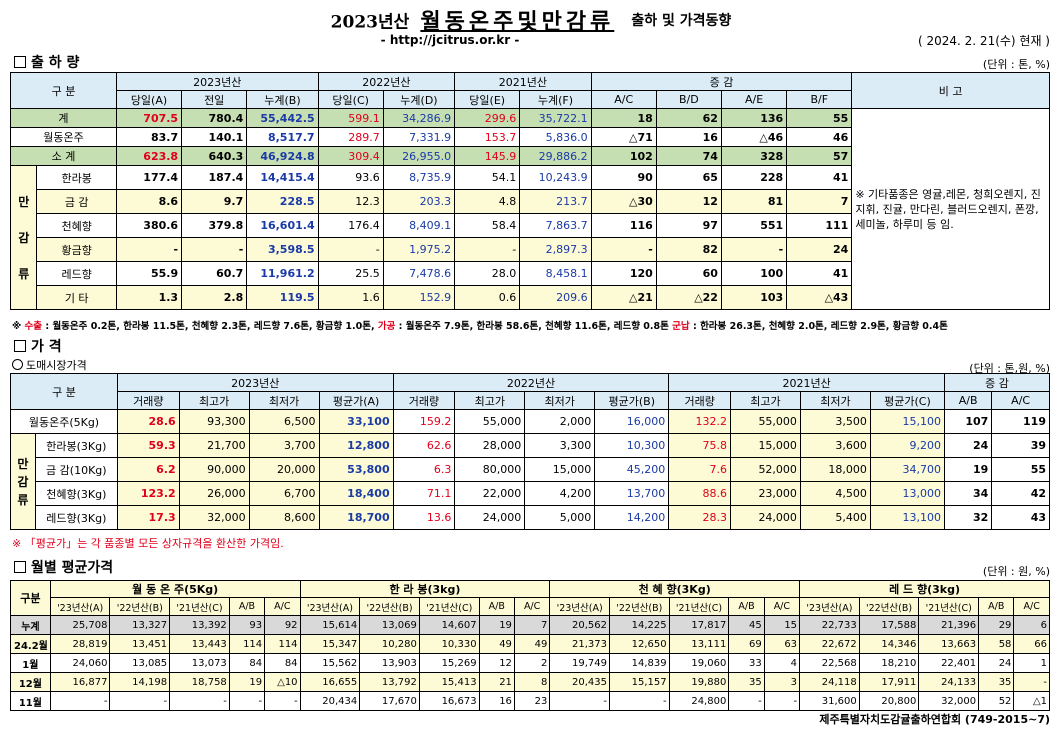  I want to click on value-cell: 33,100, so click(356, 421).